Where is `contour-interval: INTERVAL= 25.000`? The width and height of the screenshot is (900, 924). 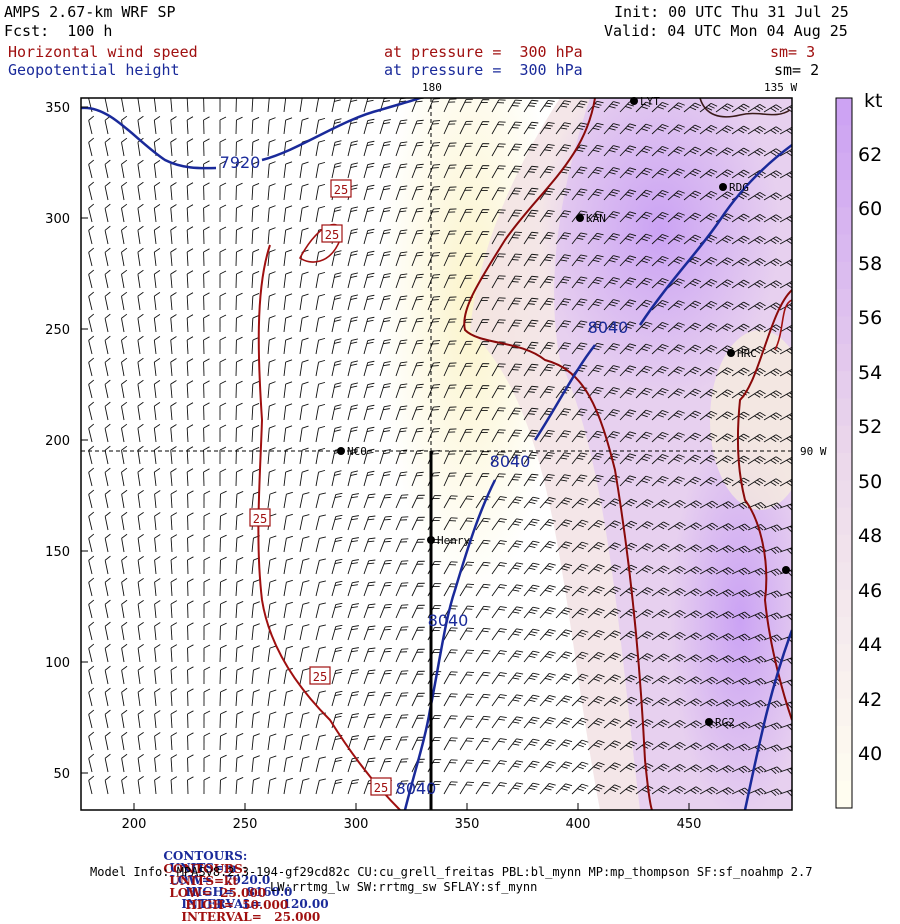
contour-interval: INTERVAL= 25.000 is located at coordinates (250, 917).